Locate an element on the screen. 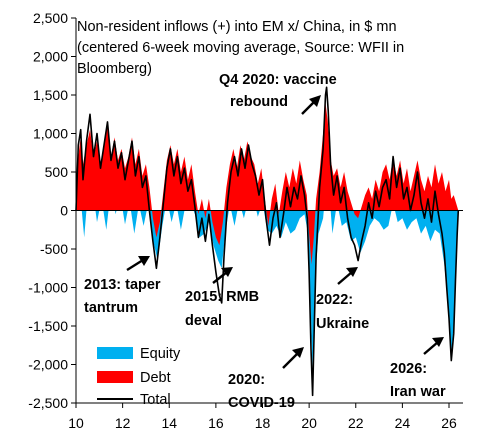 This screenshot has width=481, height=447. annotation-vaccine: Q4 2020: vaccine rebound is located at coordinates (278, 93).